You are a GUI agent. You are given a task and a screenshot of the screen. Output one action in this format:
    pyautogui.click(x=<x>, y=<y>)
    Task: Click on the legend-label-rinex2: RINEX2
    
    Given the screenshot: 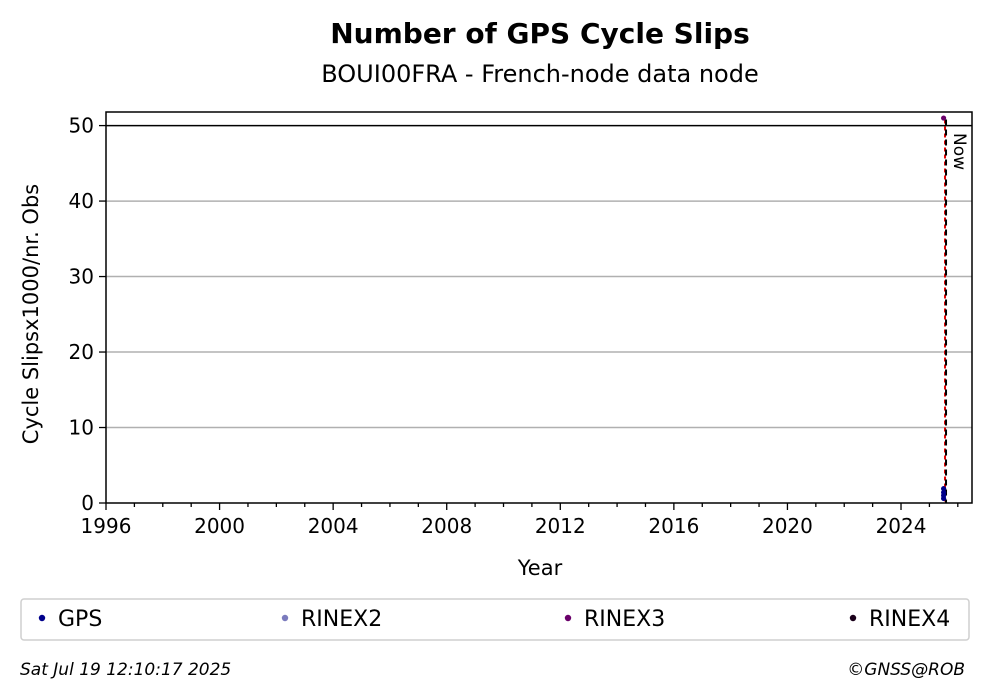 What is the action you would take?
    pyautogui.click(x=341, y=619)
    